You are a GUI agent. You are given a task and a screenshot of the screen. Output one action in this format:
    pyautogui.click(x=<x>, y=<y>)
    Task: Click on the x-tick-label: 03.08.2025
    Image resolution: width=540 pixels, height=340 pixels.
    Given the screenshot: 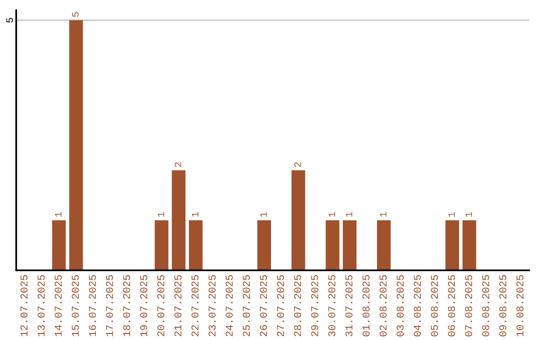 What is the action you would take?
    pyautogui.click(x=400, y=305)
    